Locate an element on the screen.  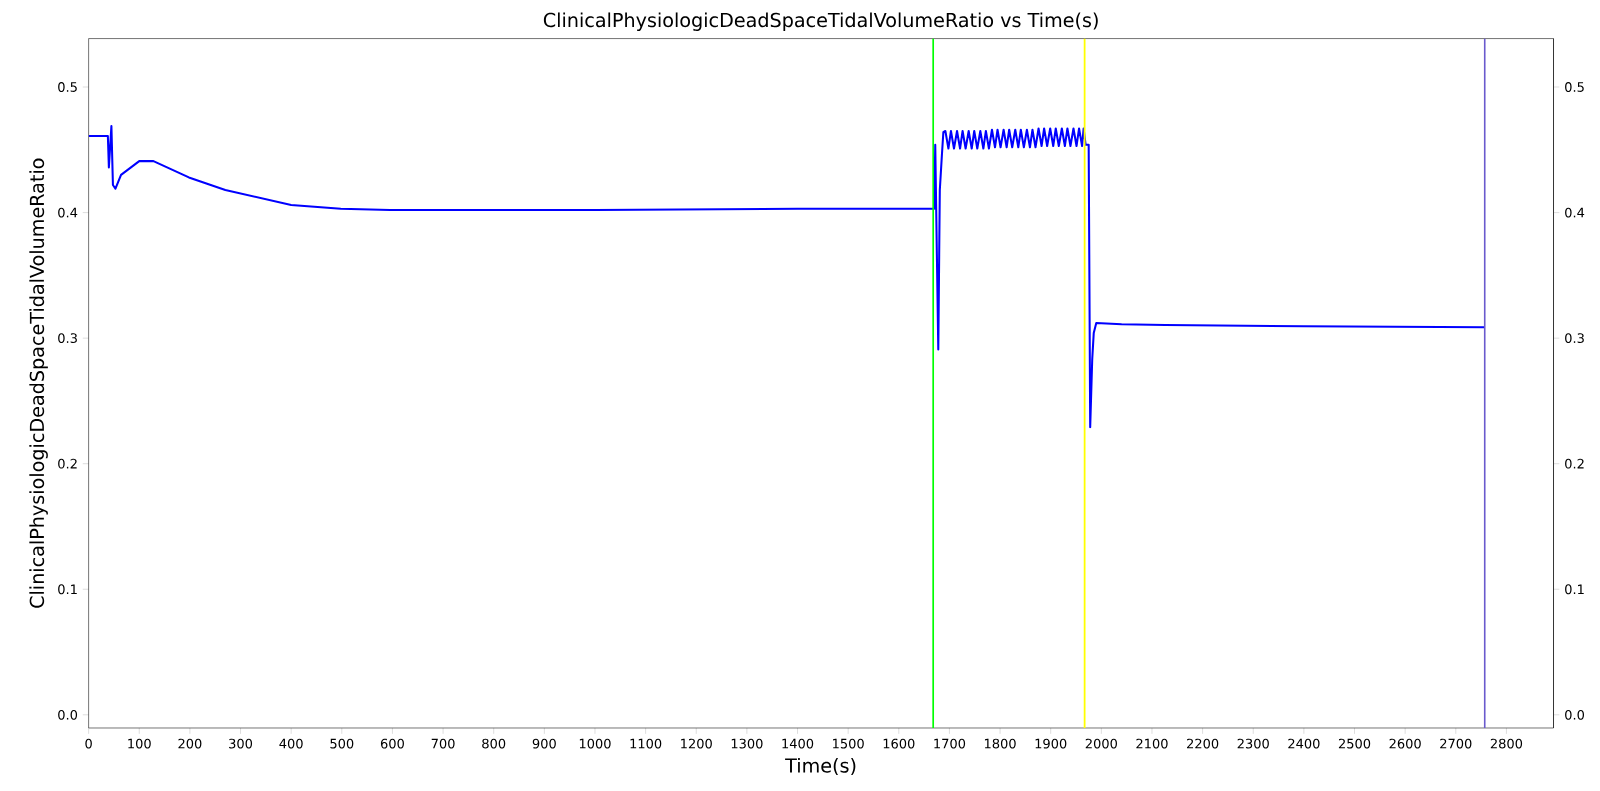
y2-tick-label: 0.2 is located at coordinates (1574, 463).